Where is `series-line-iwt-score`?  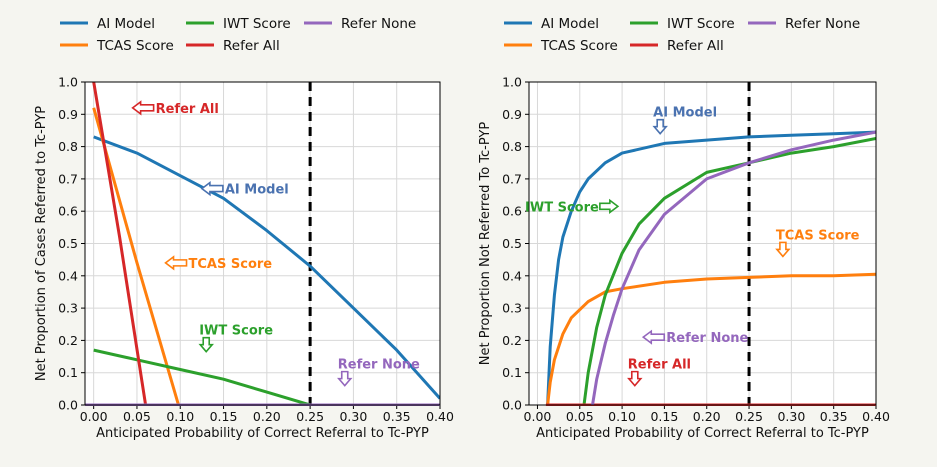 series-line-iwt-score is located at coordinates (202, 377).